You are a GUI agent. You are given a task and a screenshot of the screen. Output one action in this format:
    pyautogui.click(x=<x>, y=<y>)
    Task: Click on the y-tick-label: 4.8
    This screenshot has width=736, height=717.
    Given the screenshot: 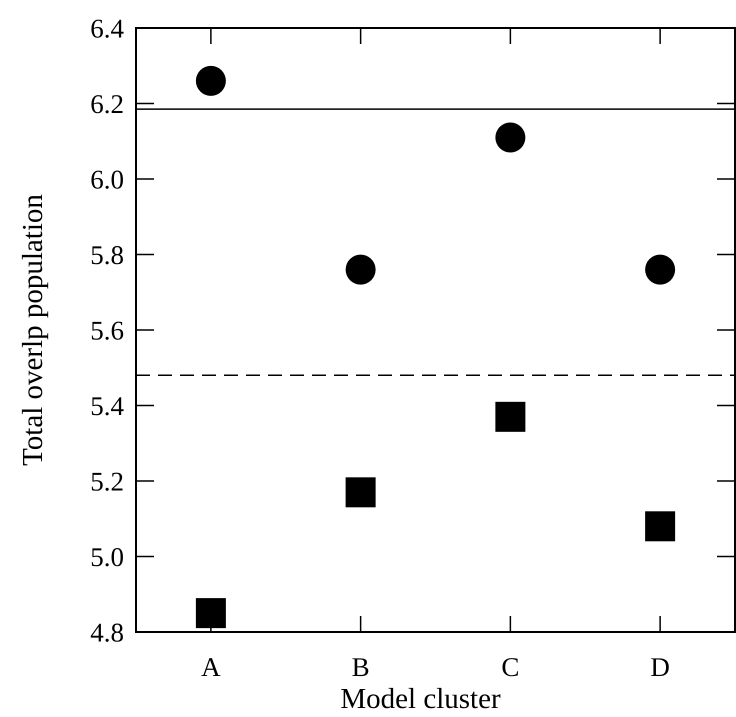 What is the action you would take?
    pyautogui.click(x=107, y=632)
    